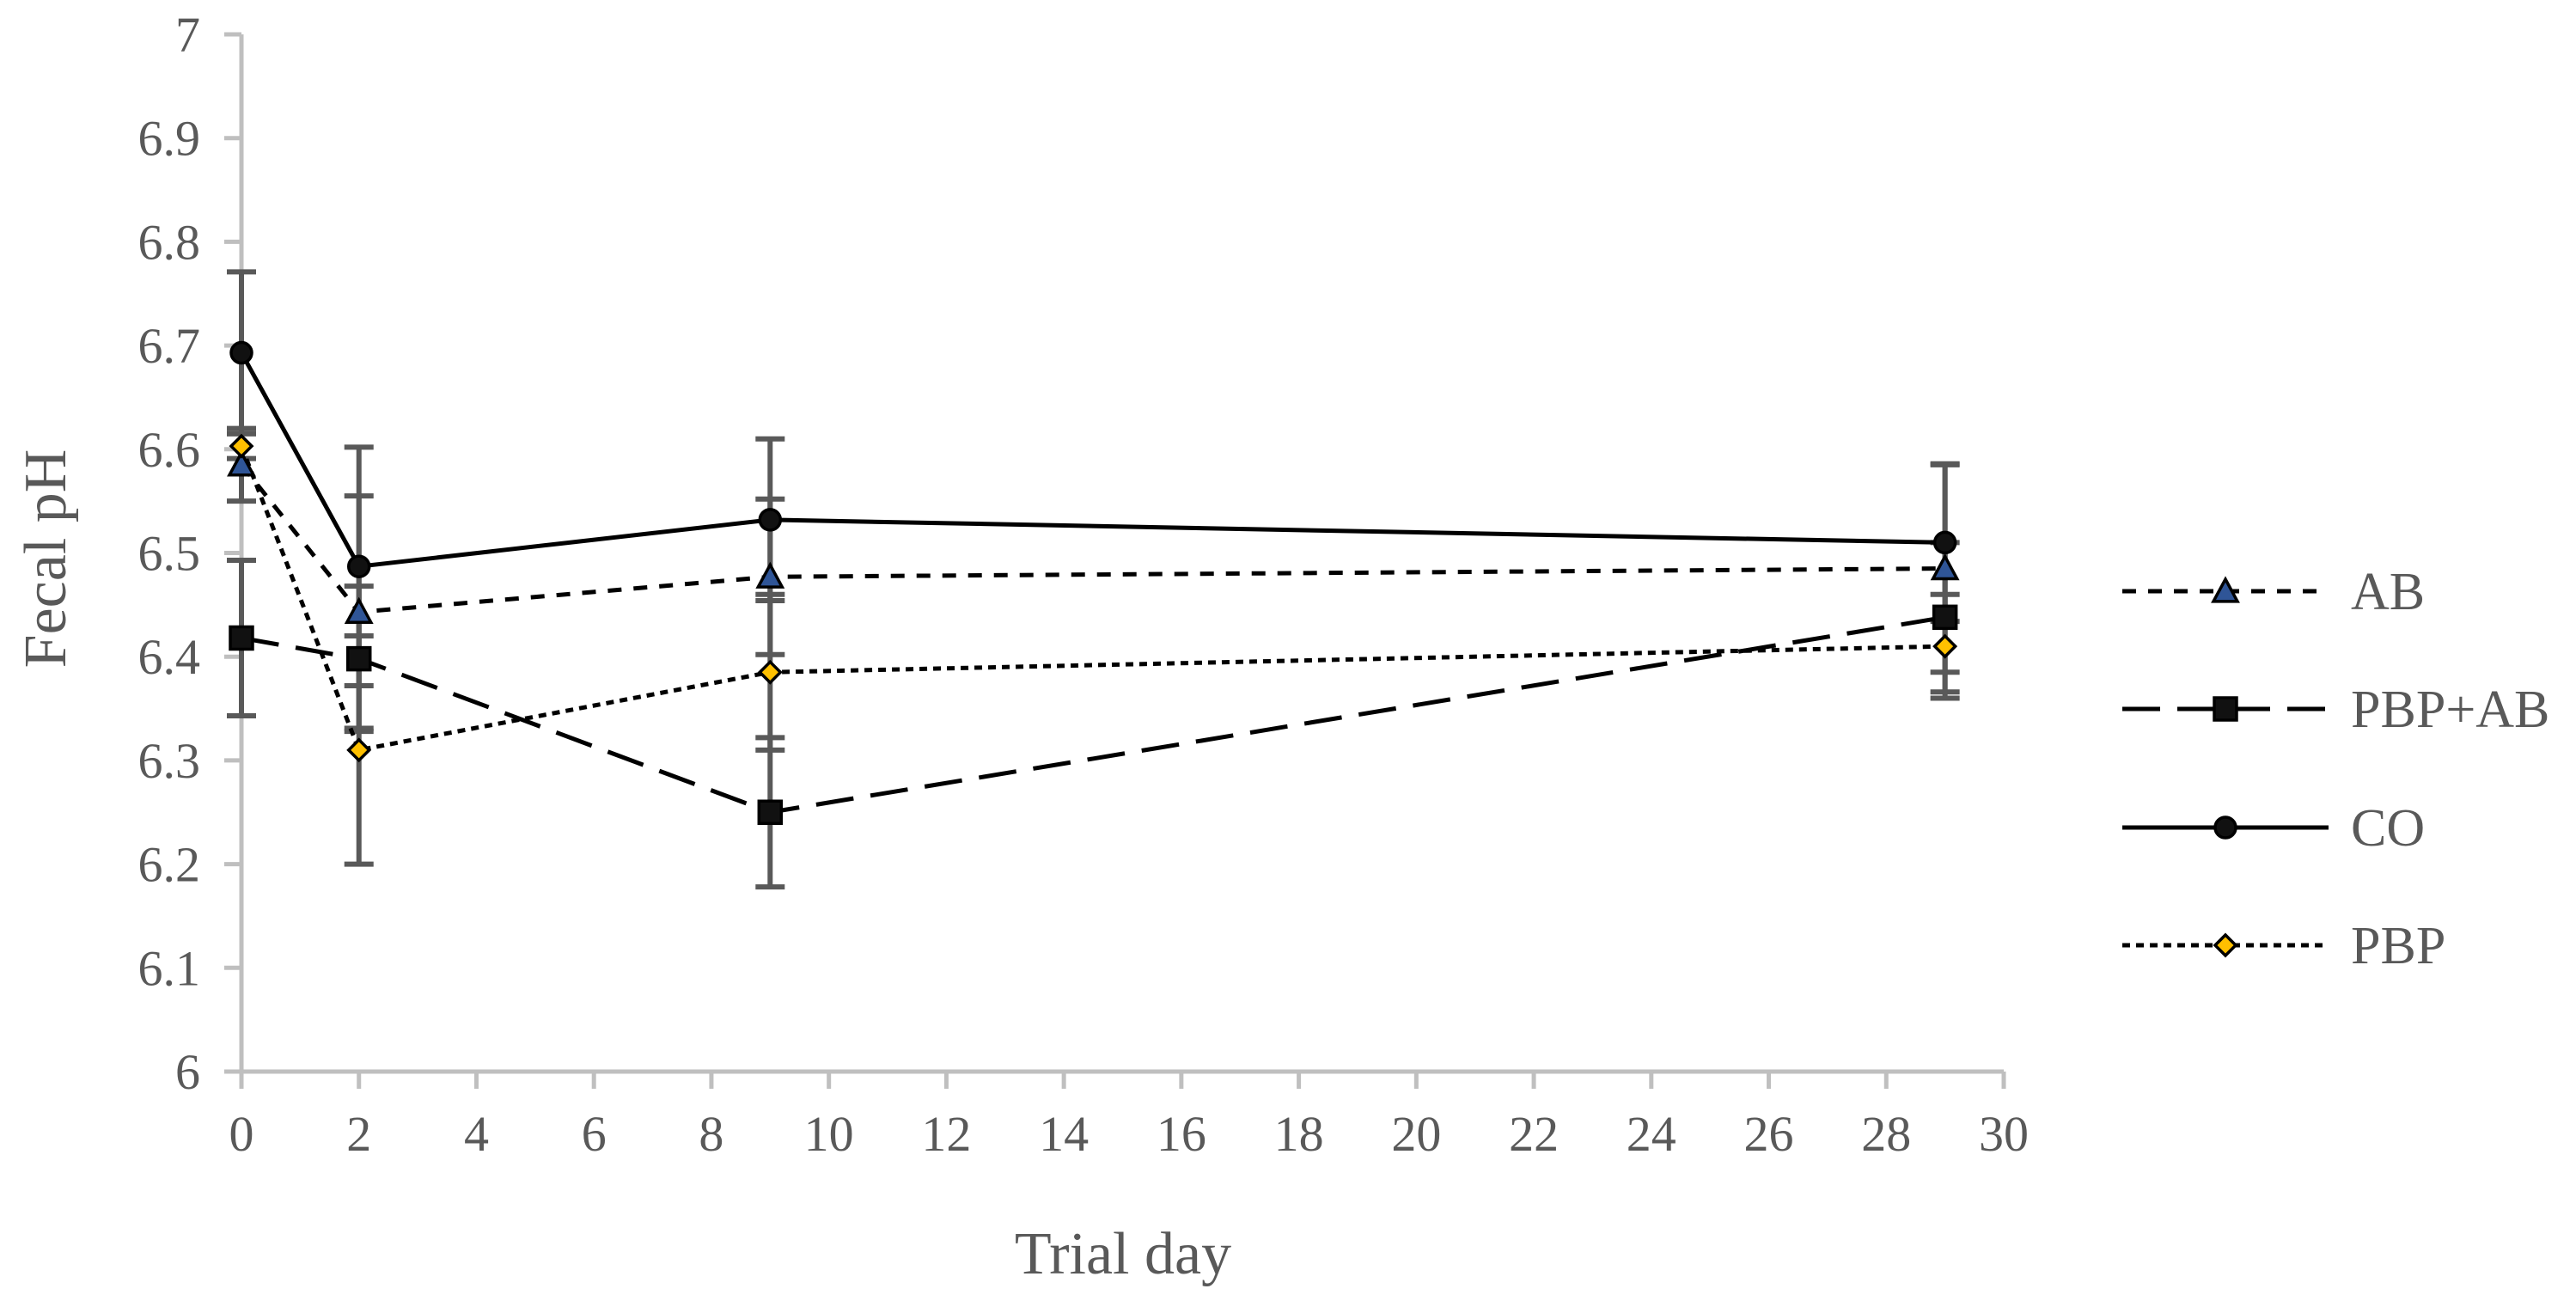 The image size is (2576, 1301). What do you see at coordinates (187, 1072) in the screenshot?
I see `y-tick-label: 6` at bounding box center [187, 1072].